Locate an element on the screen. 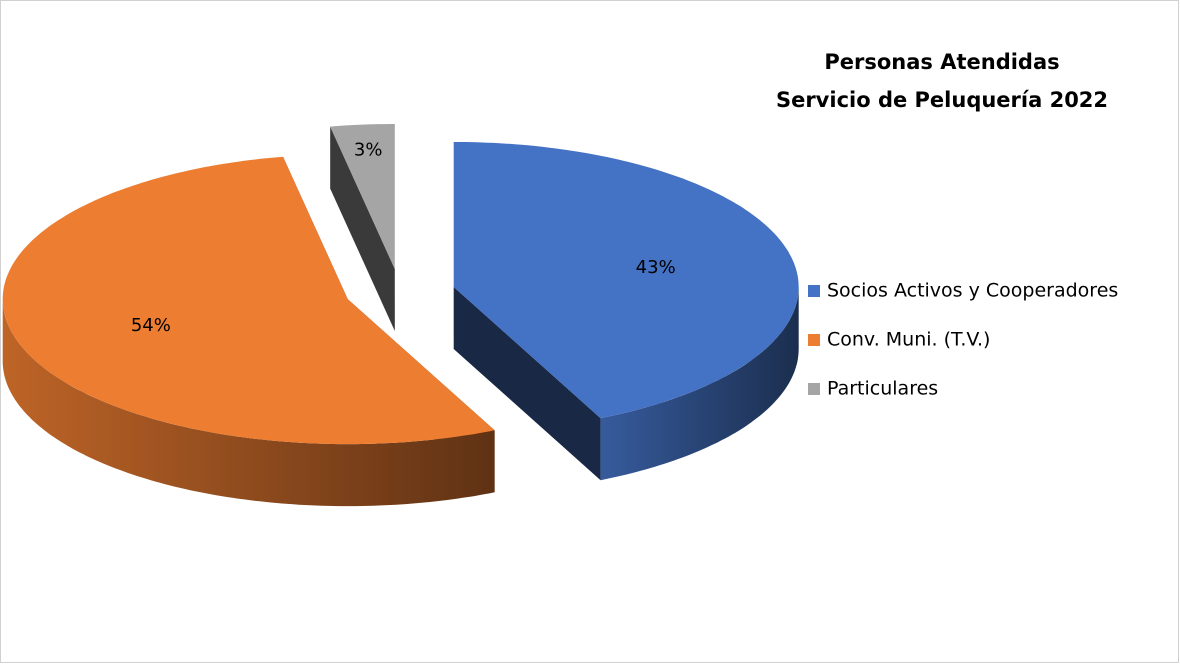 The image size is (1180, 664). data-label: 3% is located at coordinates (368, 150).